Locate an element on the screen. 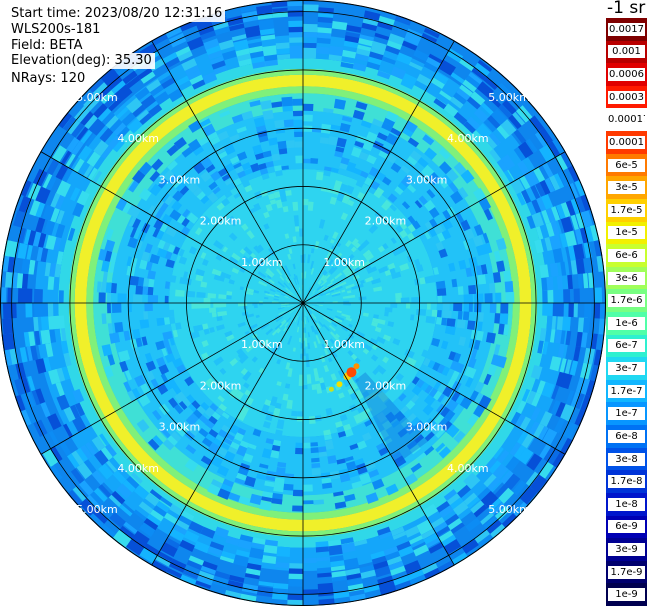 This screenshot has height=607, width=647. colorbar-label: 6e-6 is located at coordinates (626, 255).